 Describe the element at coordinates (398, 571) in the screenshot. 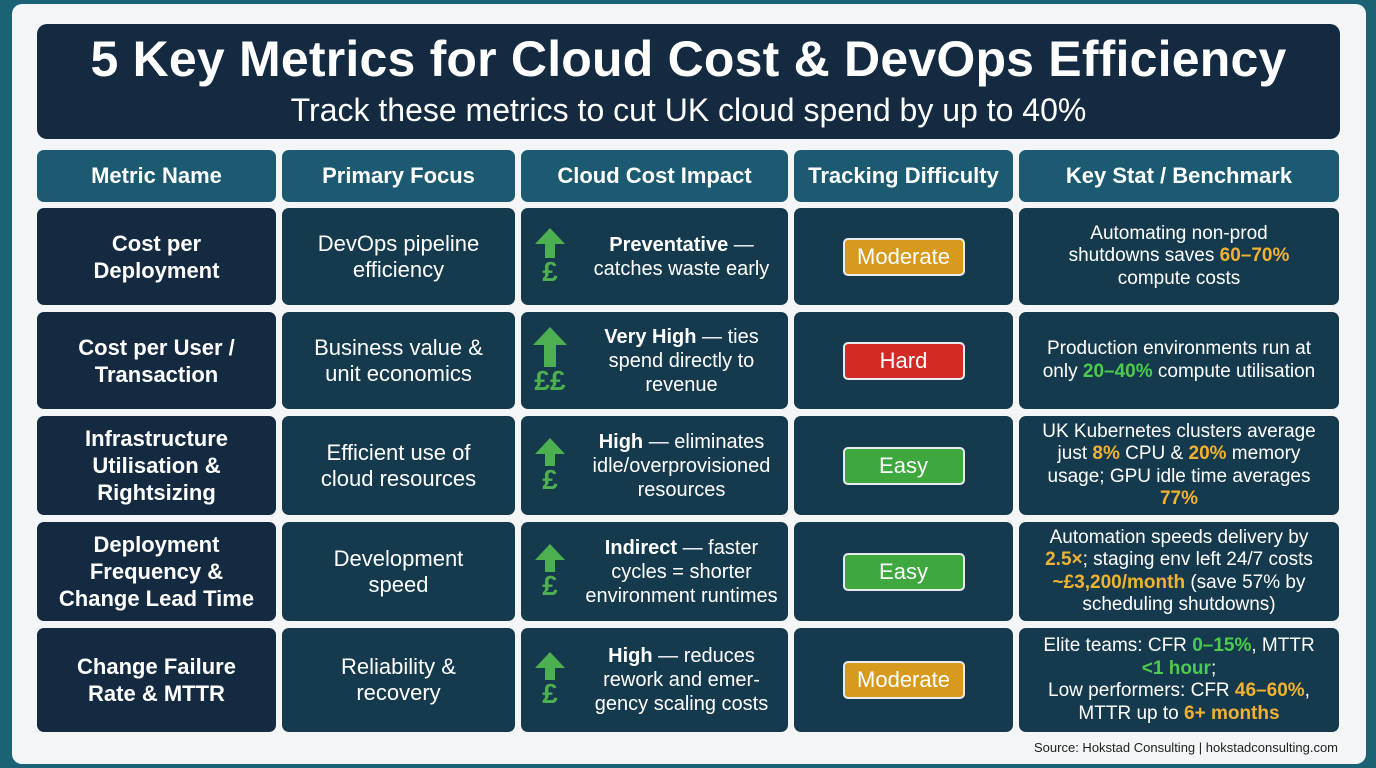

I see `primary-focus: Development speed` at that location.